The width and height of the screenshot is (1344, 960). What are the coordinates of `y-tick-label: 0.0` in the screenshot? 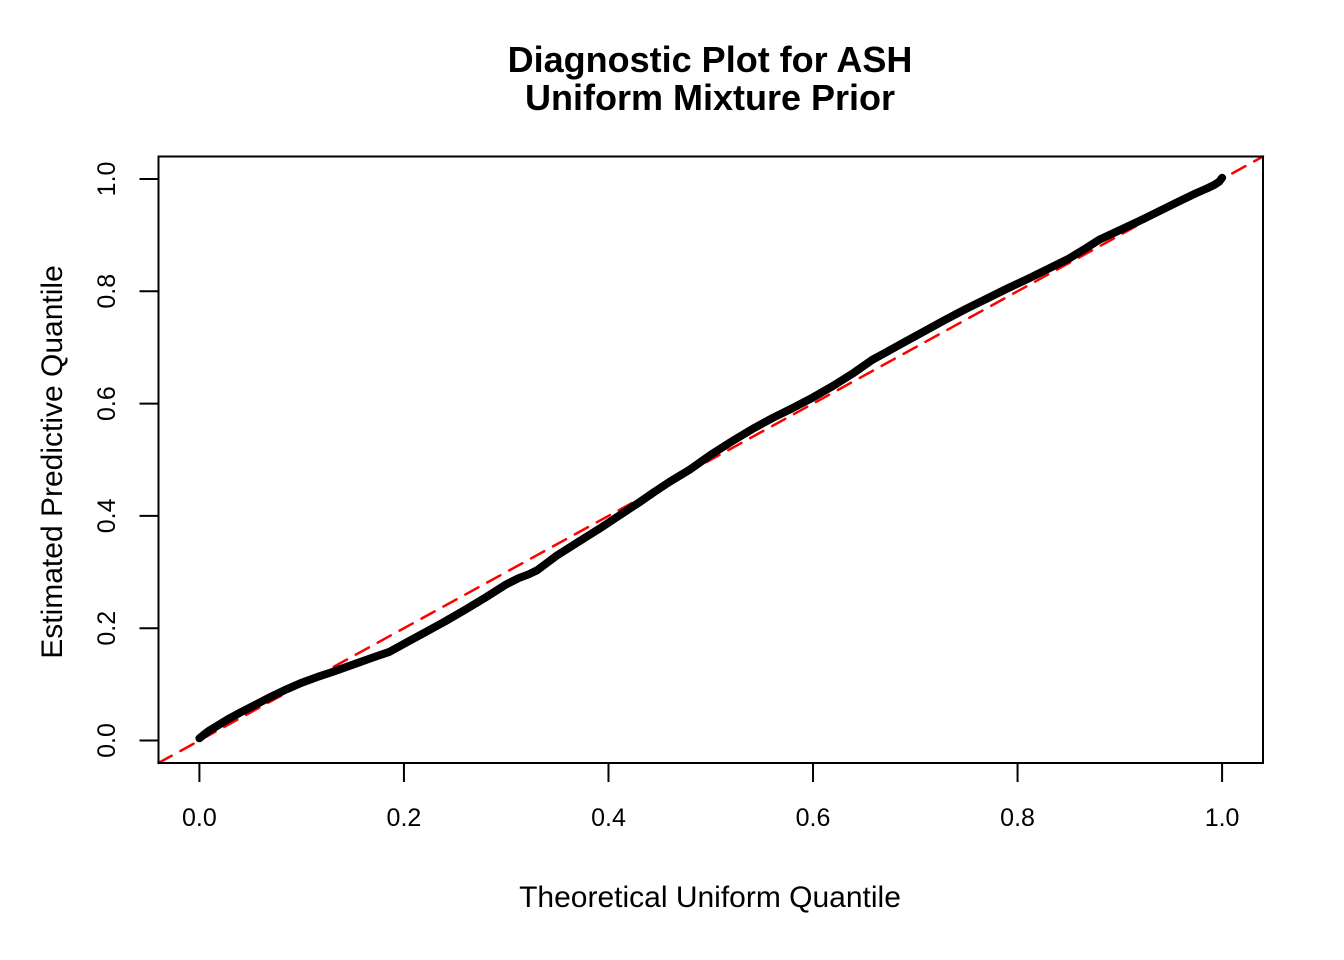 It's located at (107, 740).